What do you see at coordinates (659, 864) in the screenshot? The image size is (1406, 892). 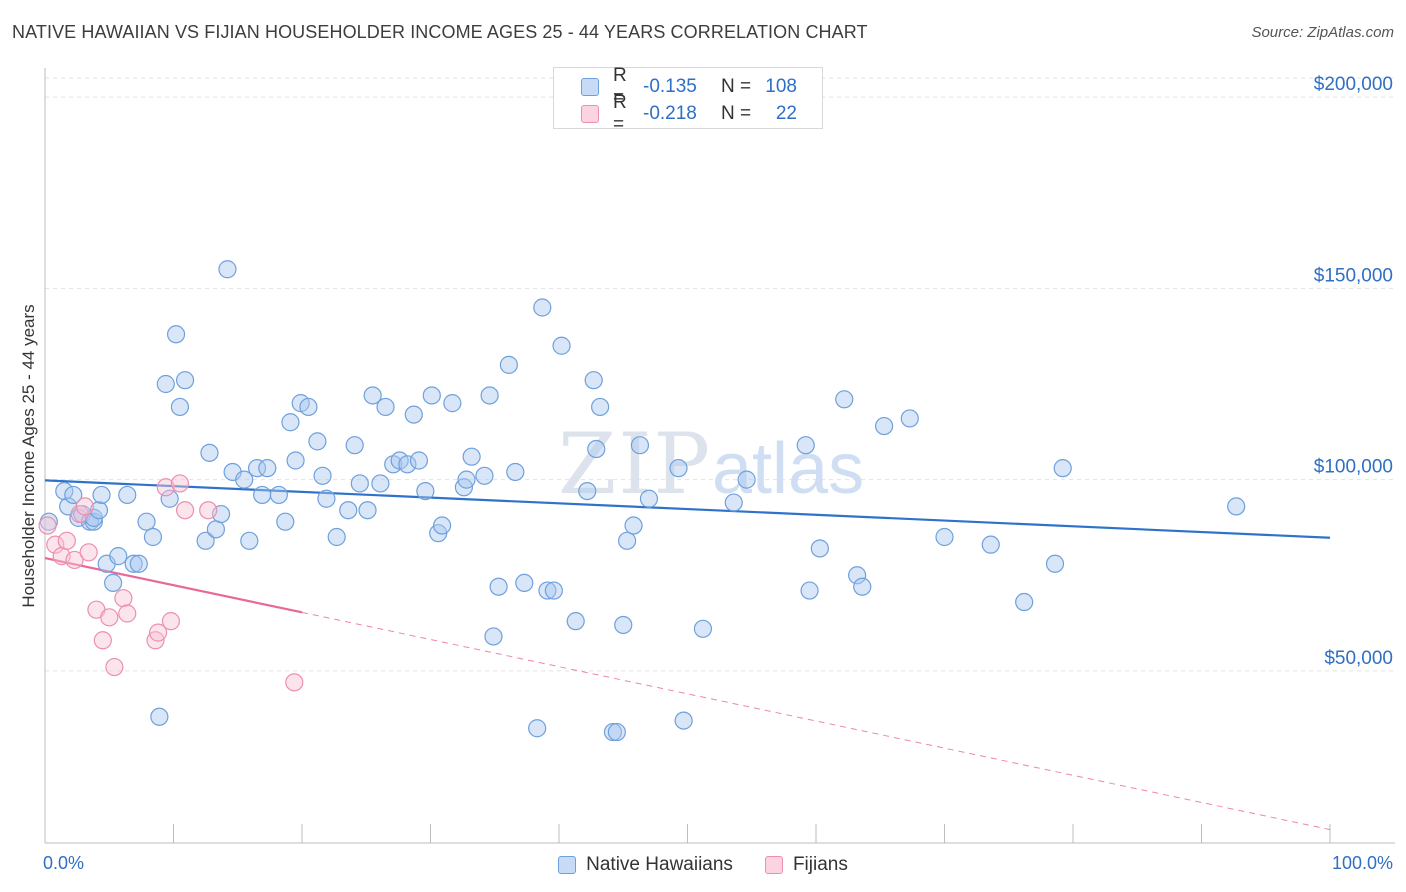 I see `legend-label: Native Hawaiians` at bounding box center [659, 864].